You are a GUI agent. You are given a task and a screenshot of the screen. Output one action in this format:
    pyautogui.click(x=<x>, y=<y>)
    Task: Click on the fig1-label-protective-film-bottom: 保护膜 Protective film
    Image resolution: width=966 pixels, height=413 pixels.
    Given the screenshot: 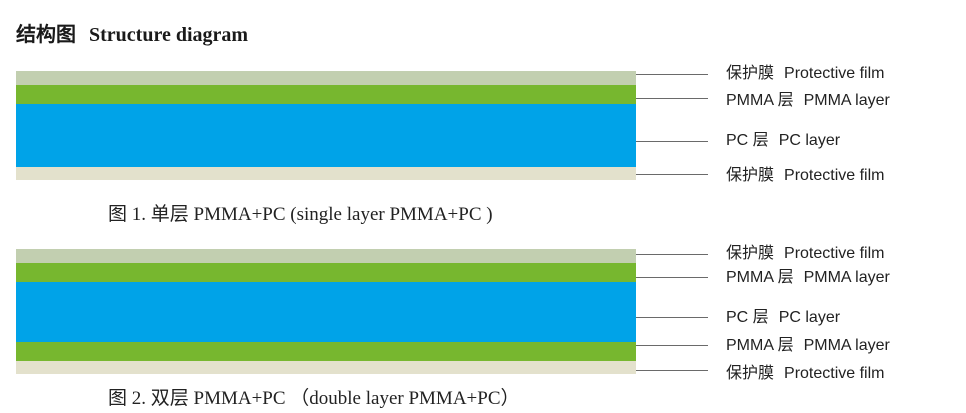 What is the action you would take?
    pyautogui.click(x=805, y=176)
    